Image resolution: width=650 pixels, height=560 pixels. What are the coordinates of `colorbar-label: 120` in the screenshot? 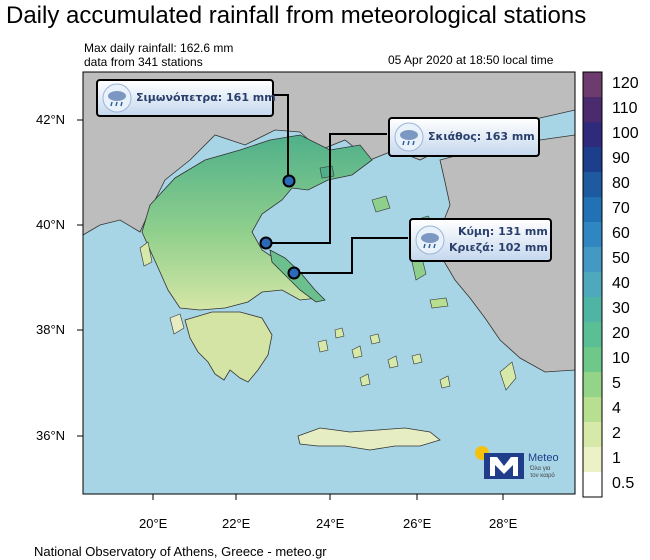 It's located at (625, 83).